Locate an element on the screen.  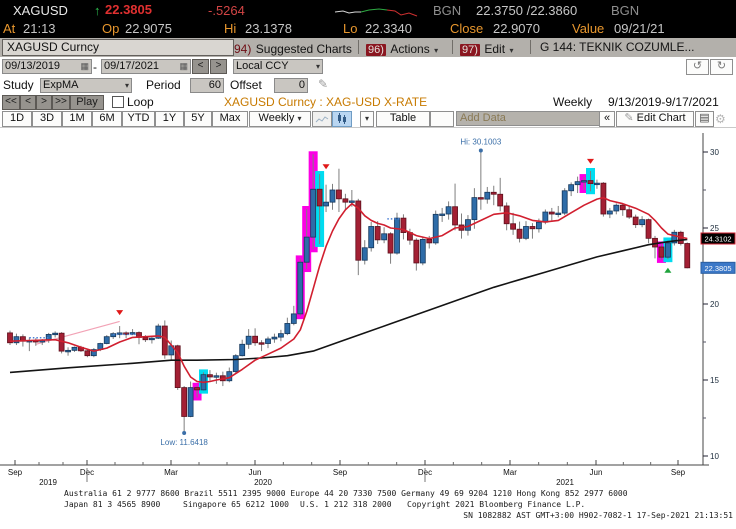
add-data-input: Add Data is located at coordinates (528, 118).